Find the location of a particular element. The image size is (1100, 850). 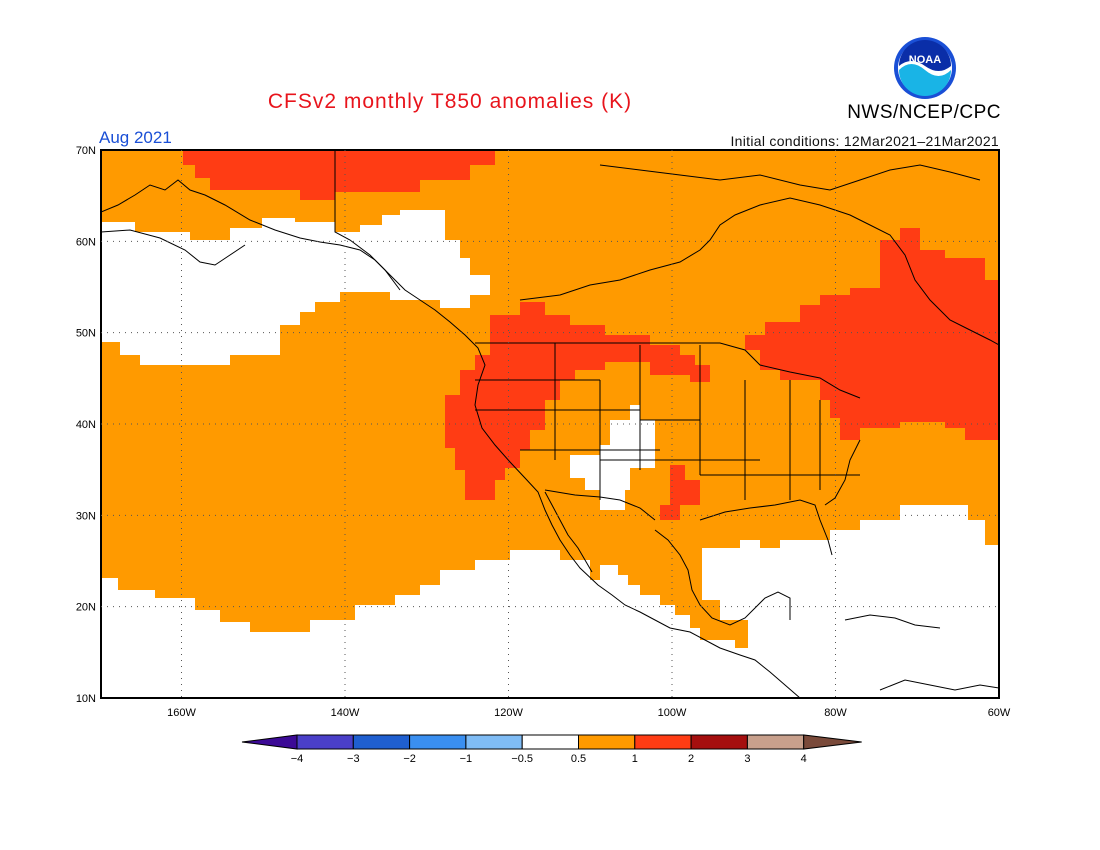

anomaly-red-region-north is located at coordinates (339, 175).